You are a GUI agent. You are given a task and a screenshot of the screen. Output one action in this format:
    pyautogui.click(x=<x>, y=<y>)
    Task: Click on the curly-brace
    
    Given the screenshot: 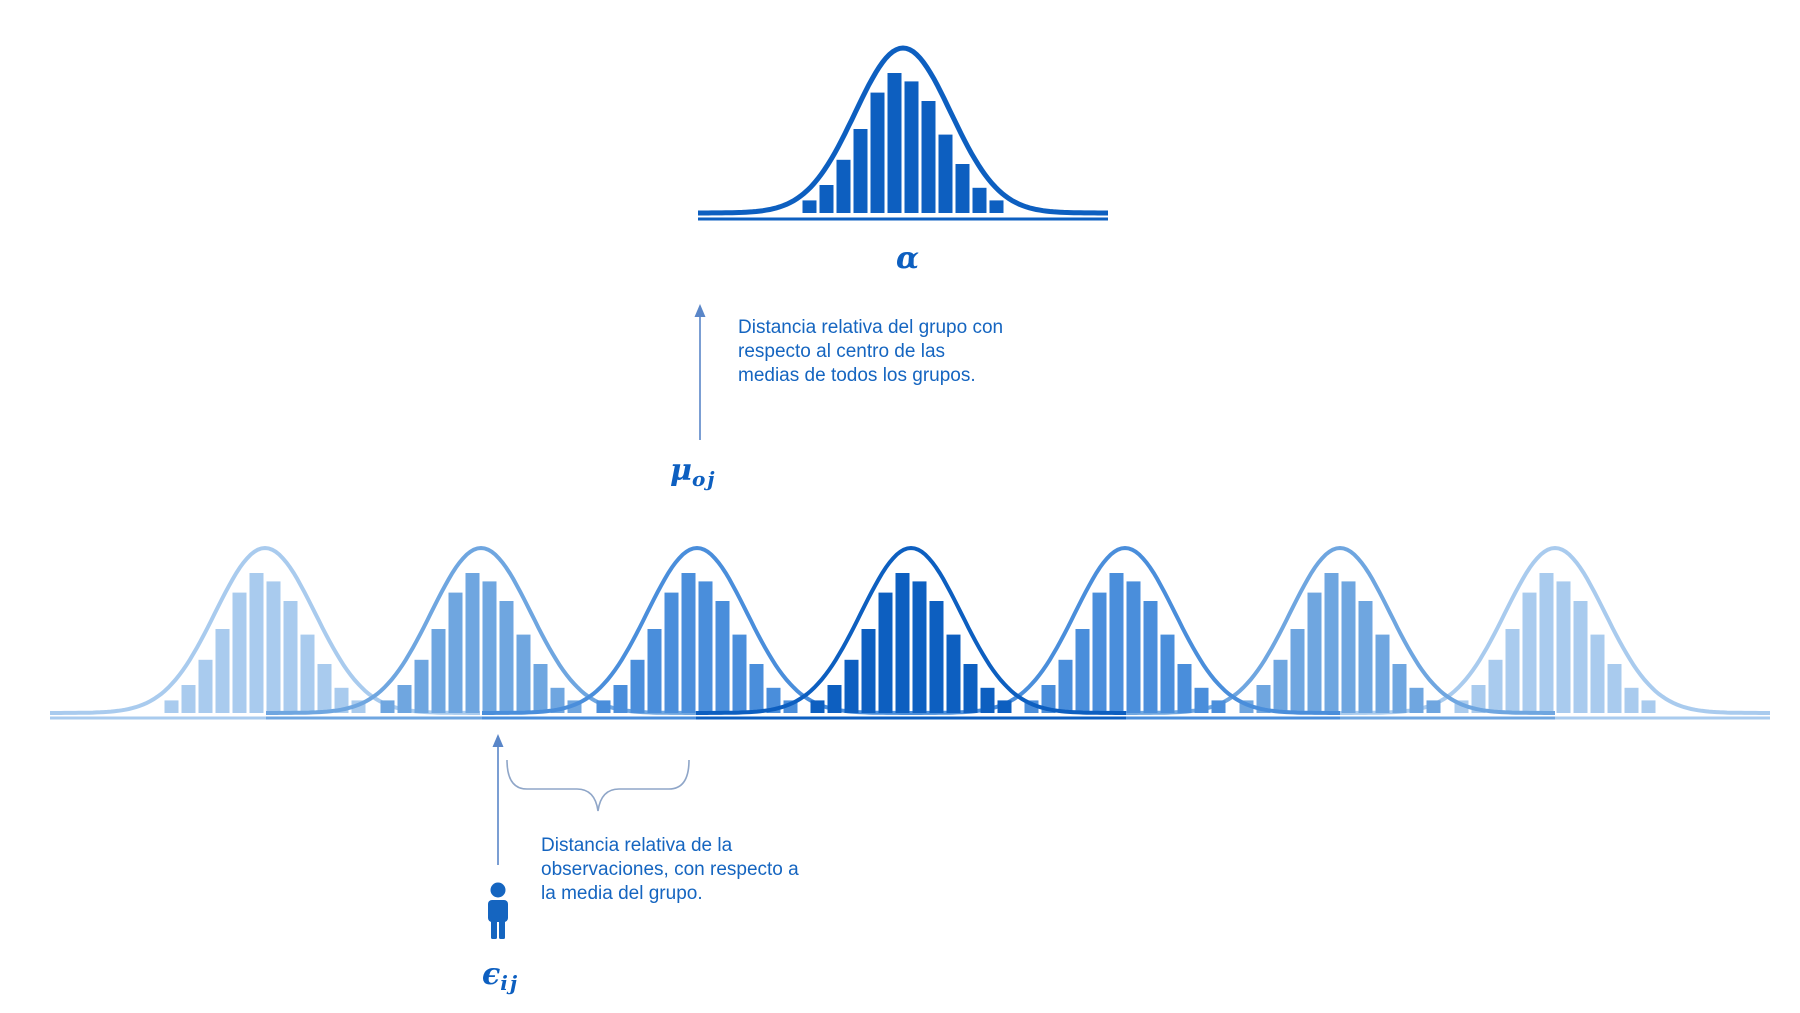 What is the action you would take?
    pyautogui.click(x=598, y=785)
    